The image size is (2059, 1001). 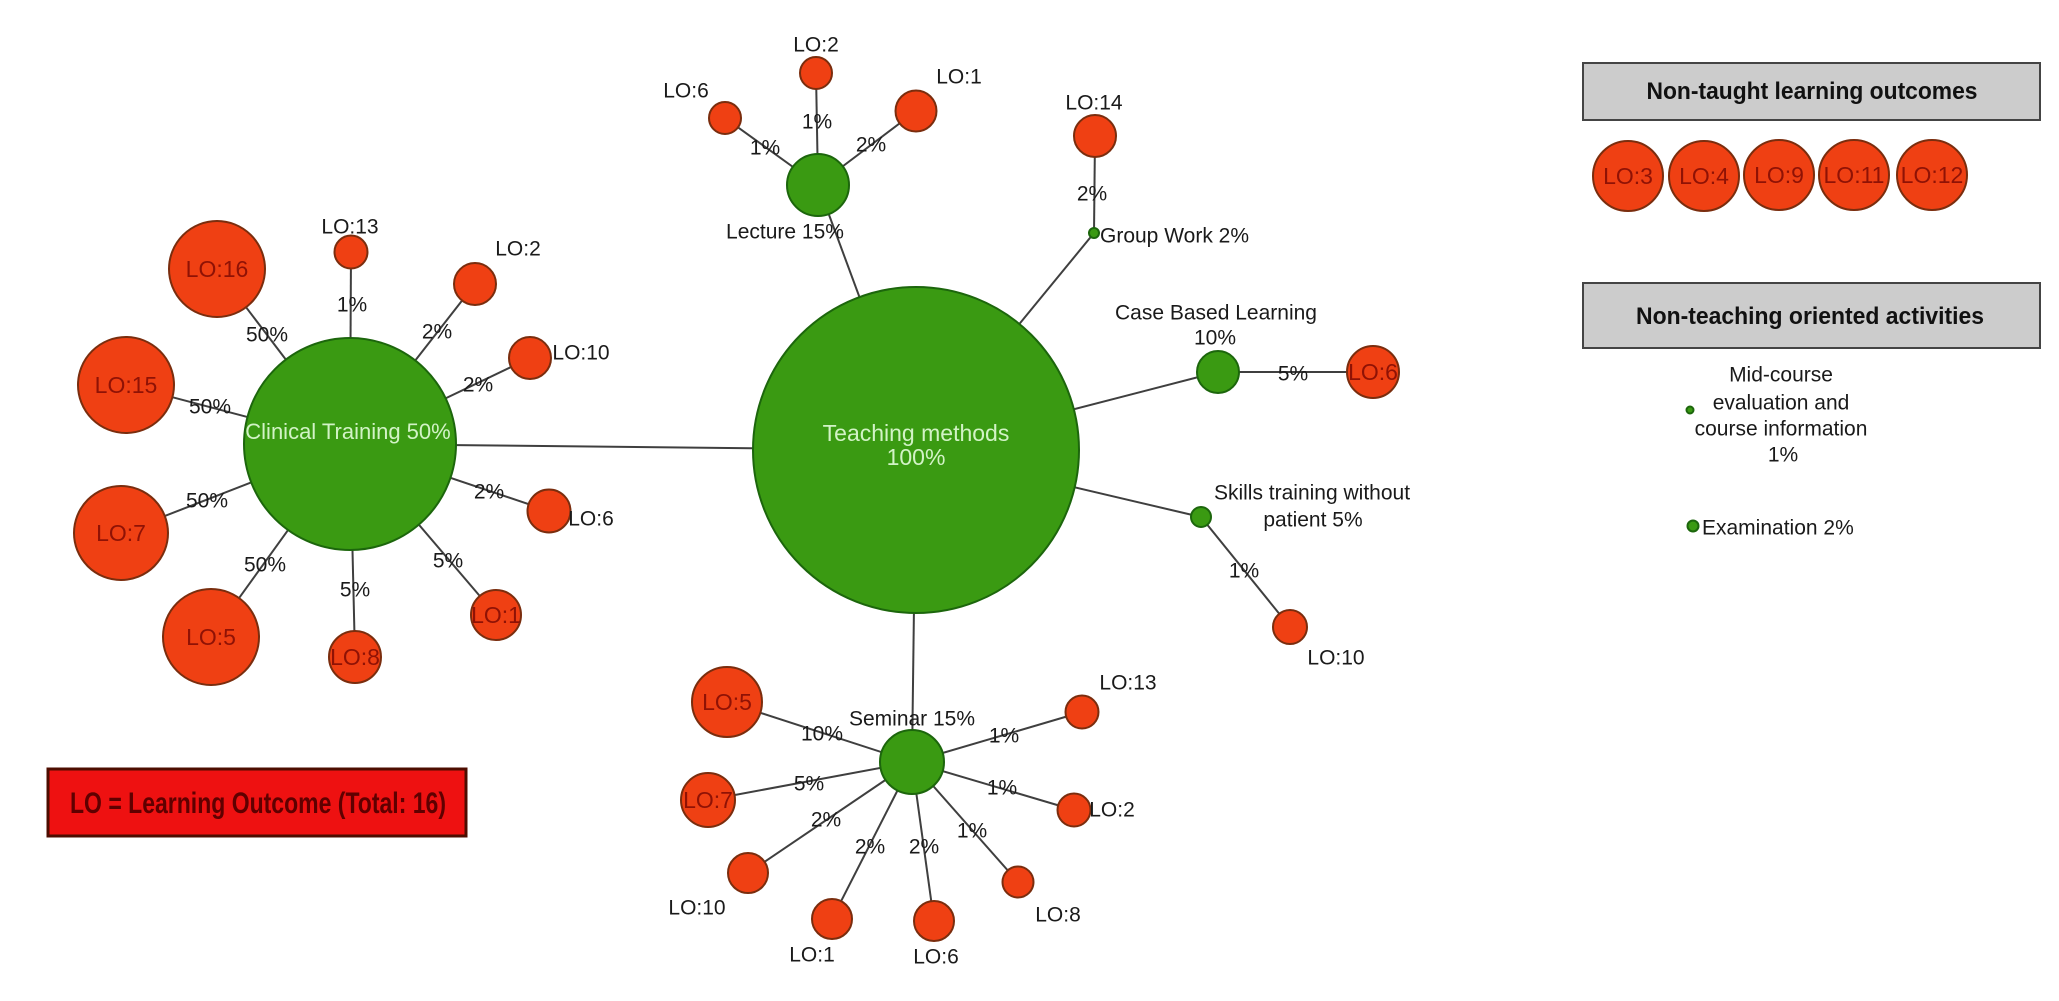 I want to click on svg-text: LO:4, so click(x=1704, y=176).